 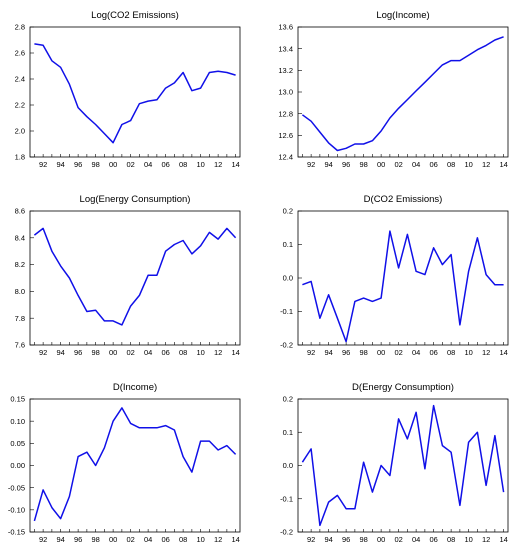 I want to click on y-tick-label: 7.6, so click(x=20, y=345).